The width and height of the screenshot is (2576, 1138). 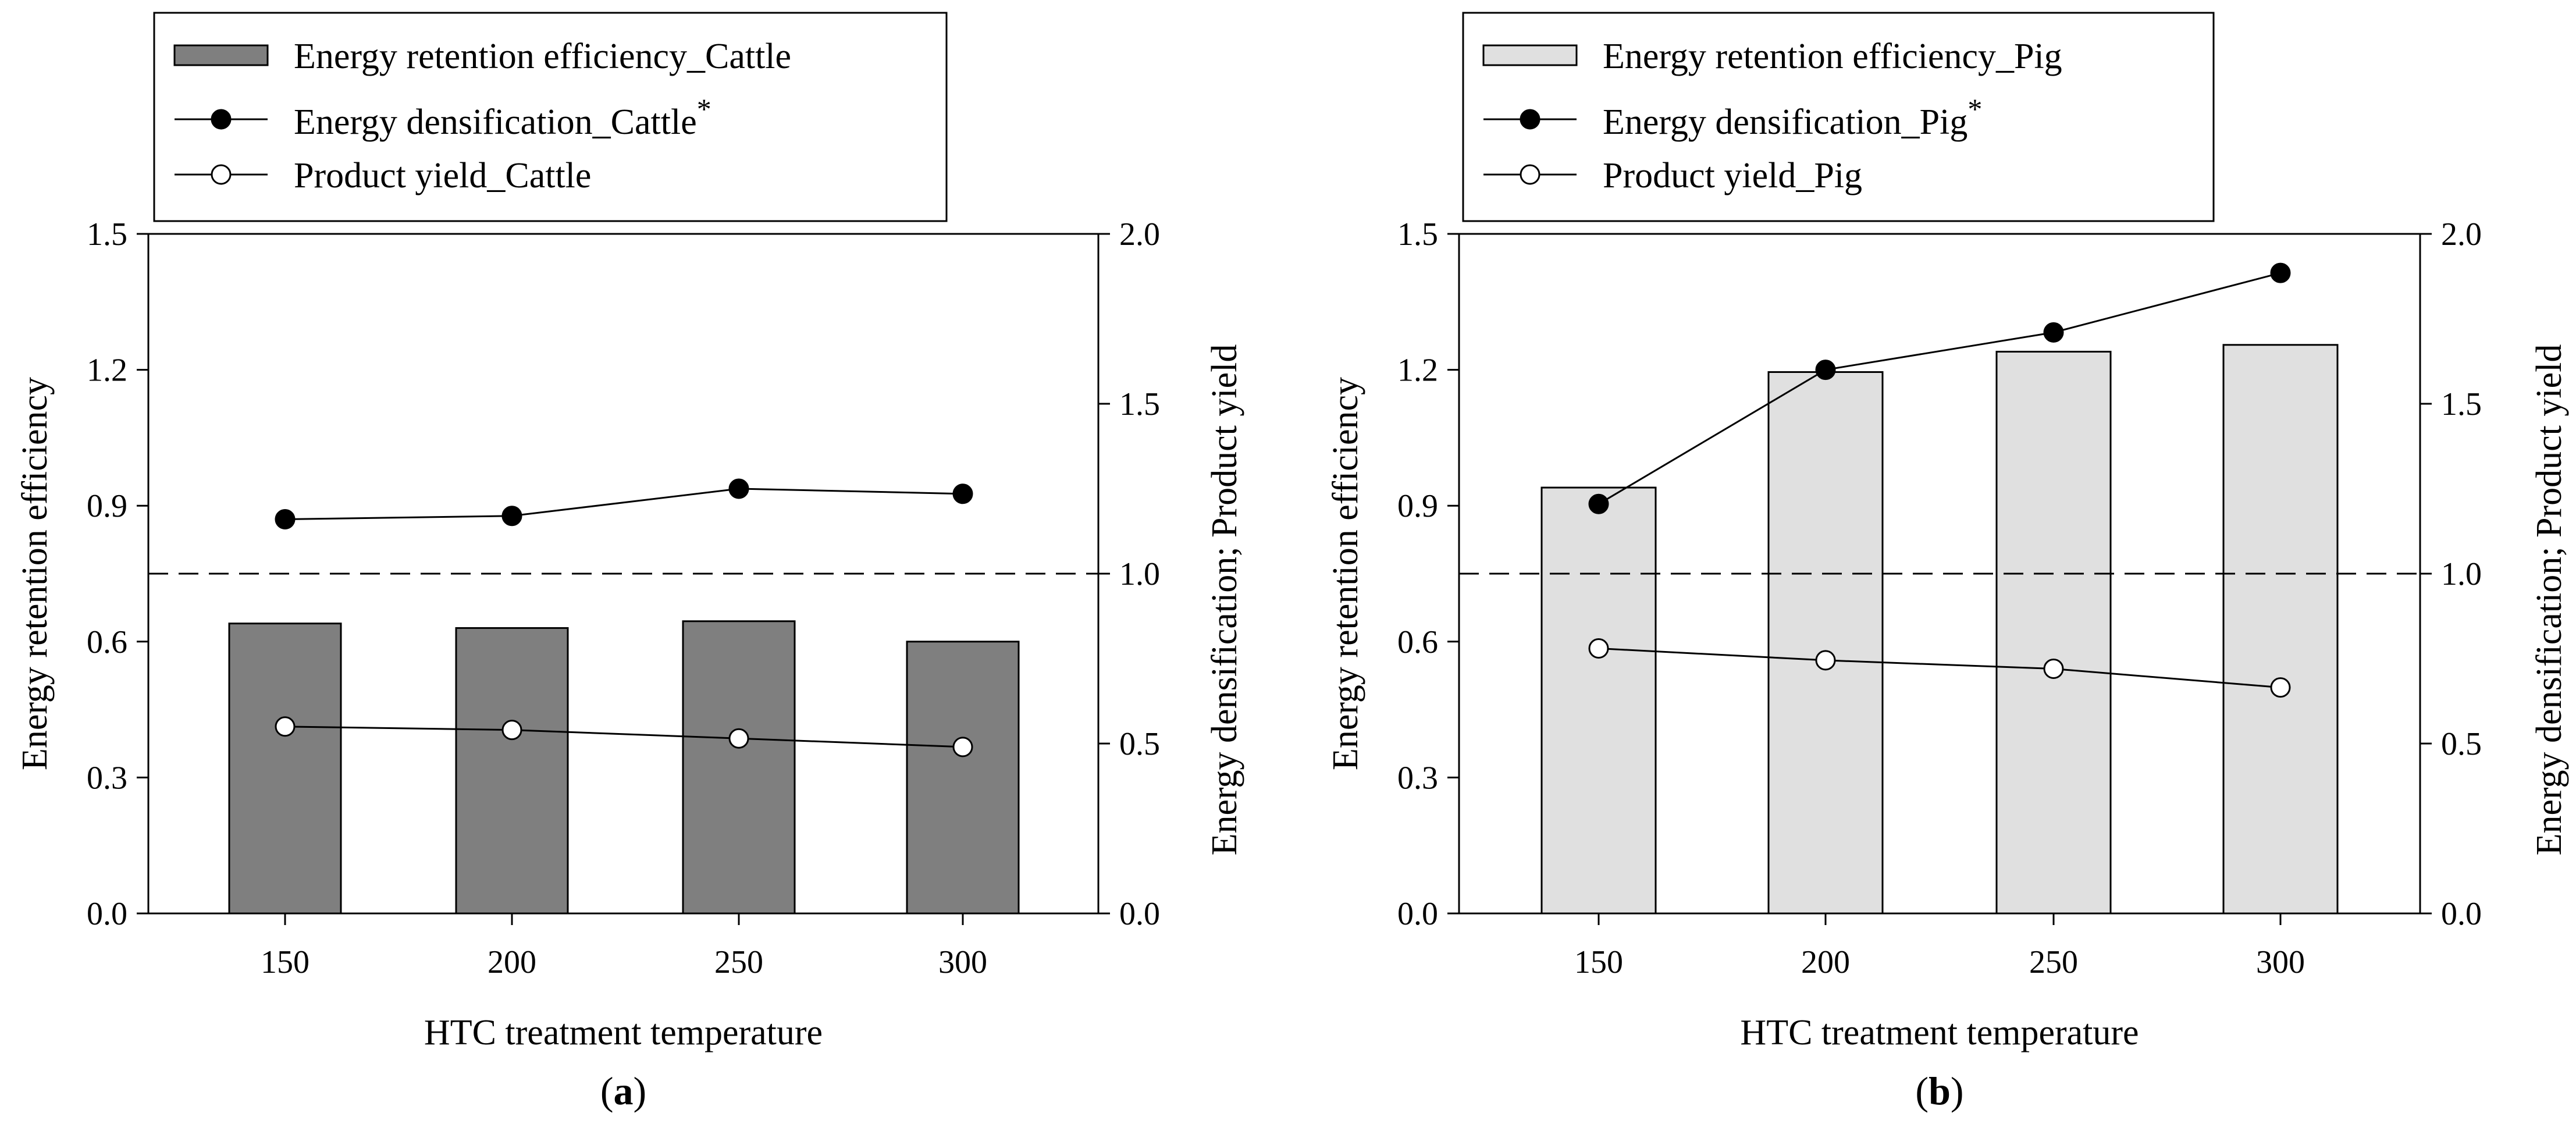 What do you see at coordinates (1732, 175) in the screenshot?
I see `legend-label-open: Product yield_Pig` at bounding box center [1732, 175].